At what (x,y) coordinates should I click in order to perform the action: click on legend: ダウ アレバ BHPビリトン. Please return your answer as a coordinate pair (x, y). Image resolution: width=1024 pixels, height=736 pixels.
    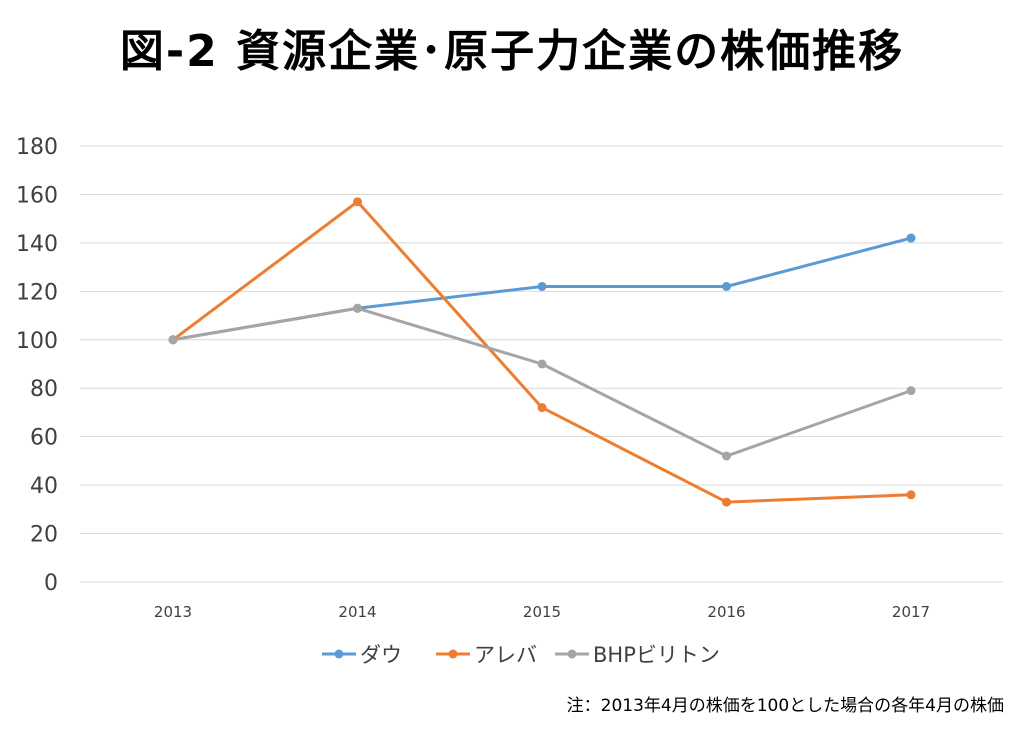
    Looking at the image, I should click on (521, 655).